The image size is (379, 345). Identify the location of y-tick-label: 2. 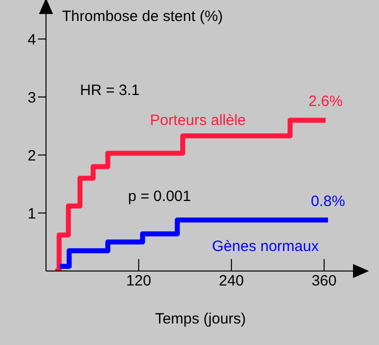
(32, 155).